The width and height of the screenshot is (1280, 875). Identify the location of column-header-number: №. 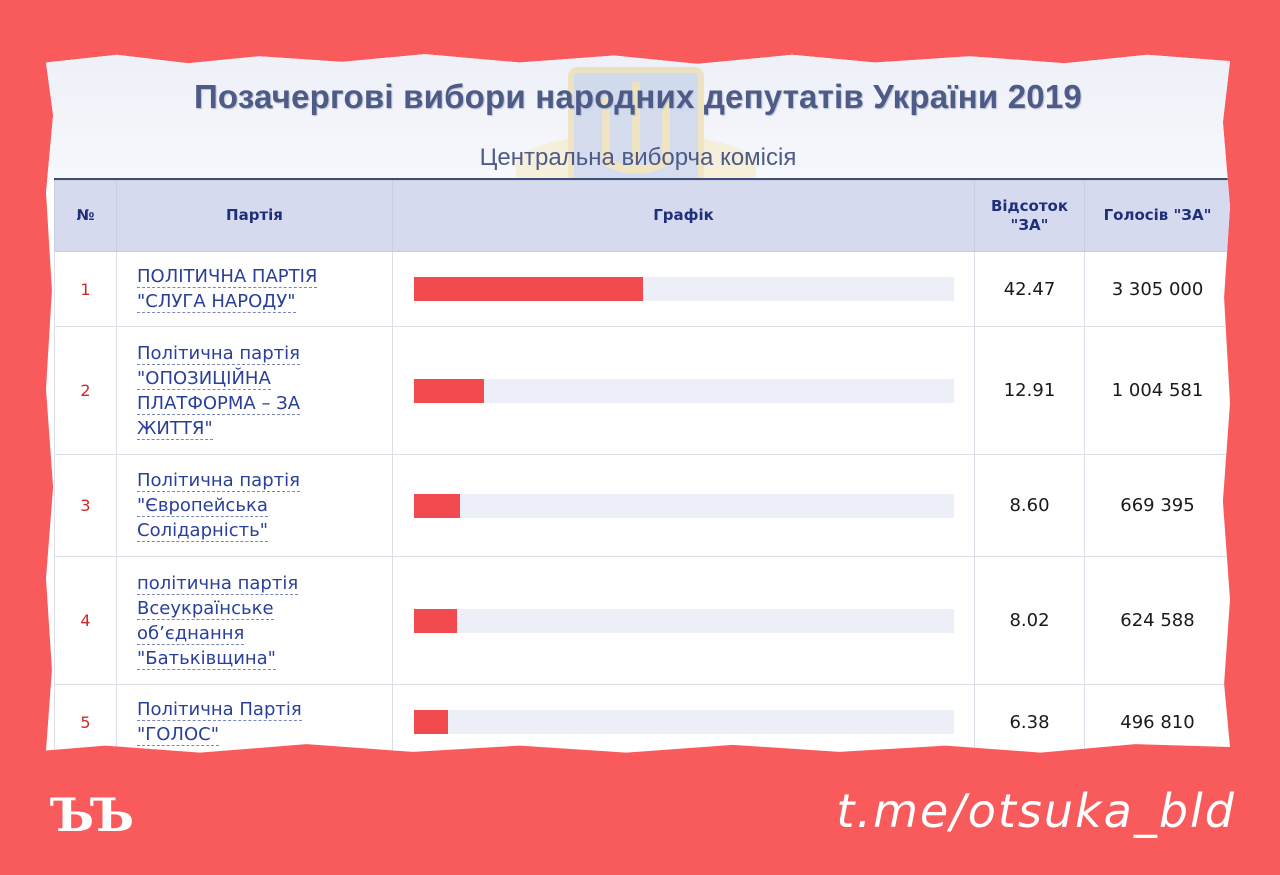
(85, 216).